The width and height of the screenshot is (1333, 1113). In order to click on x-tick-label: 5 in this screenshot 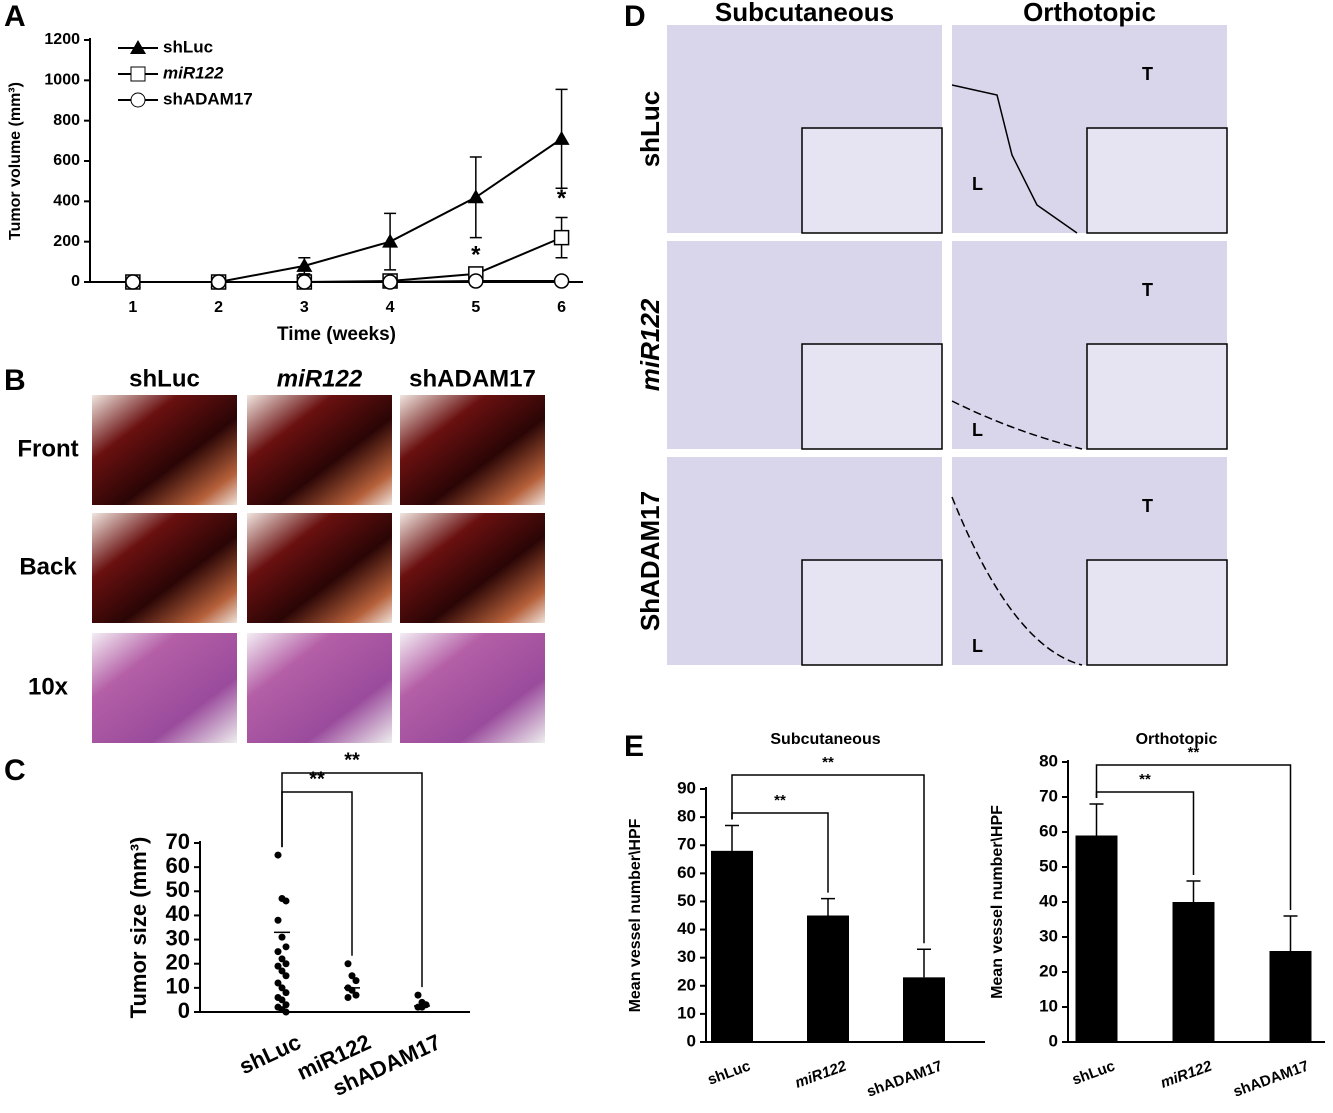, I will do `click(475, 307)`.